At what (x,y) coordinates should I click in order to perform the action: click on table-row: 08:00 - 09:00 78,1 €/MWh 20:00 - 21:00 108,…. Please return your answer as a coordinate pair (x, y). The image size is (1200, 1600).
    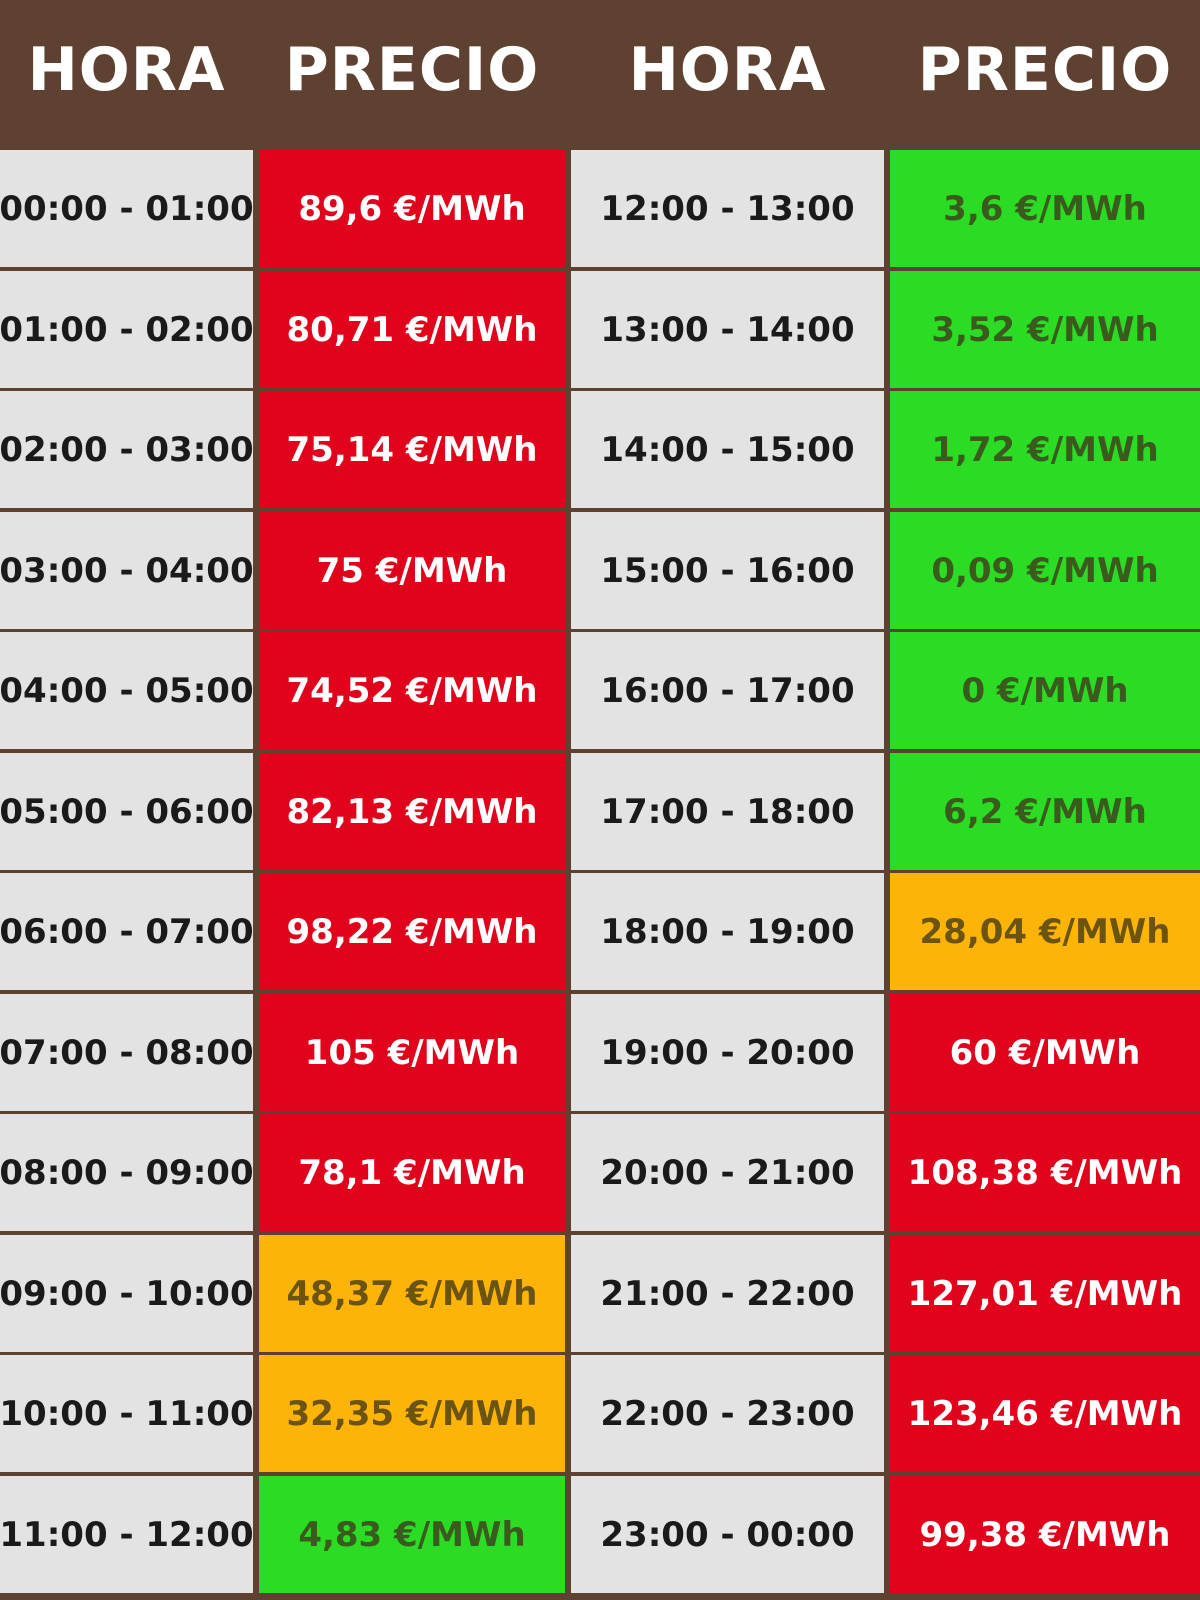
    Looking at the image, I should click on (600, 1172).